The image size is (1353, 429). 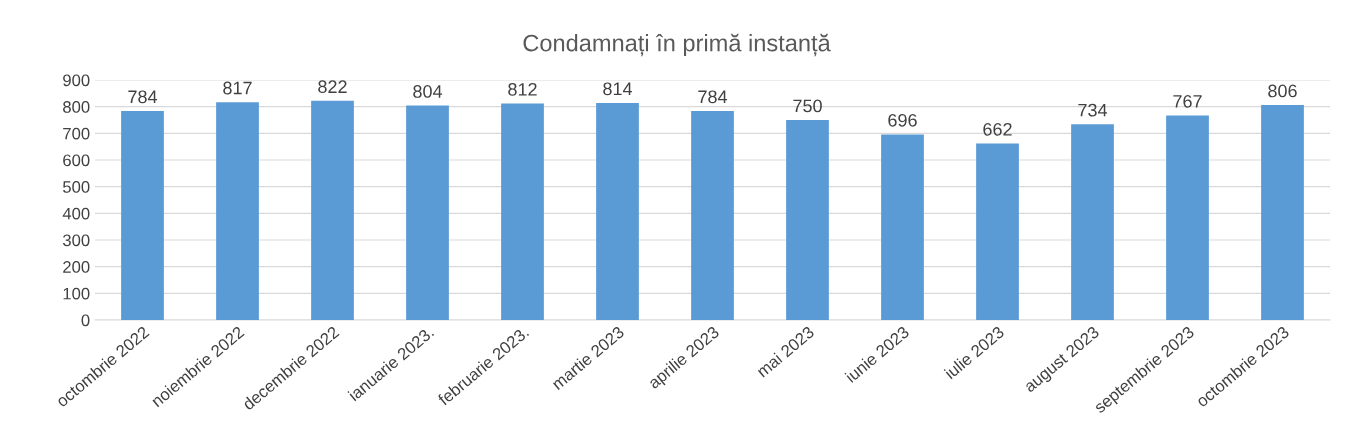 What do you see at coordinates (76, 240) in the screenshot?
I see `y-tick-label: 300` at bounding box center [76, 240].